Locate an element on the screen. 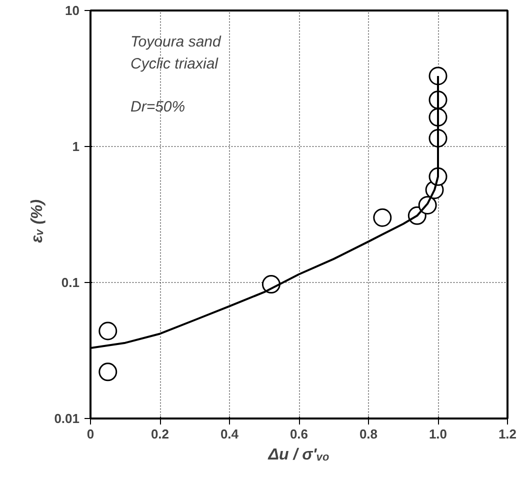 The height and width of the screenshot is (493, 517). x-tick-label: 0.6 is located at coordinates (299, 434).